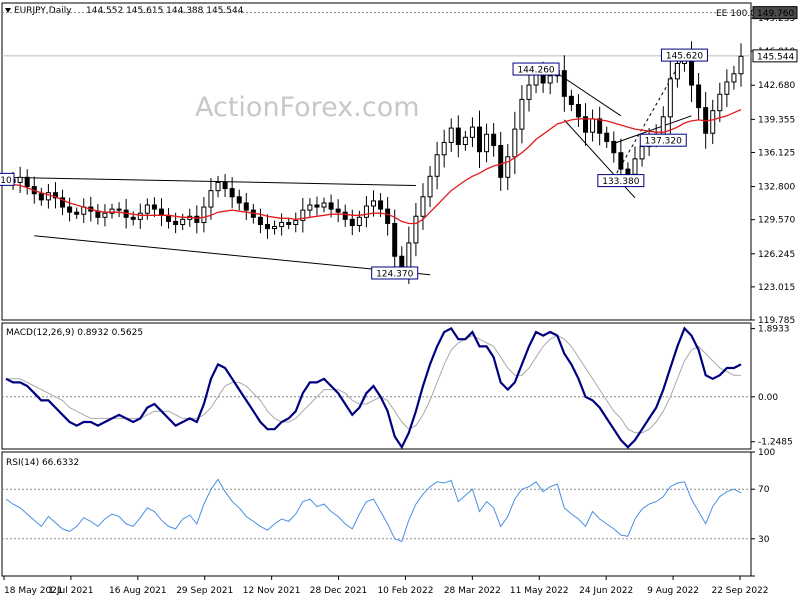  Describe the element at coordinates (775, 443) in the screenshot. I see `macd-tick-label: -1.2485` at that location.